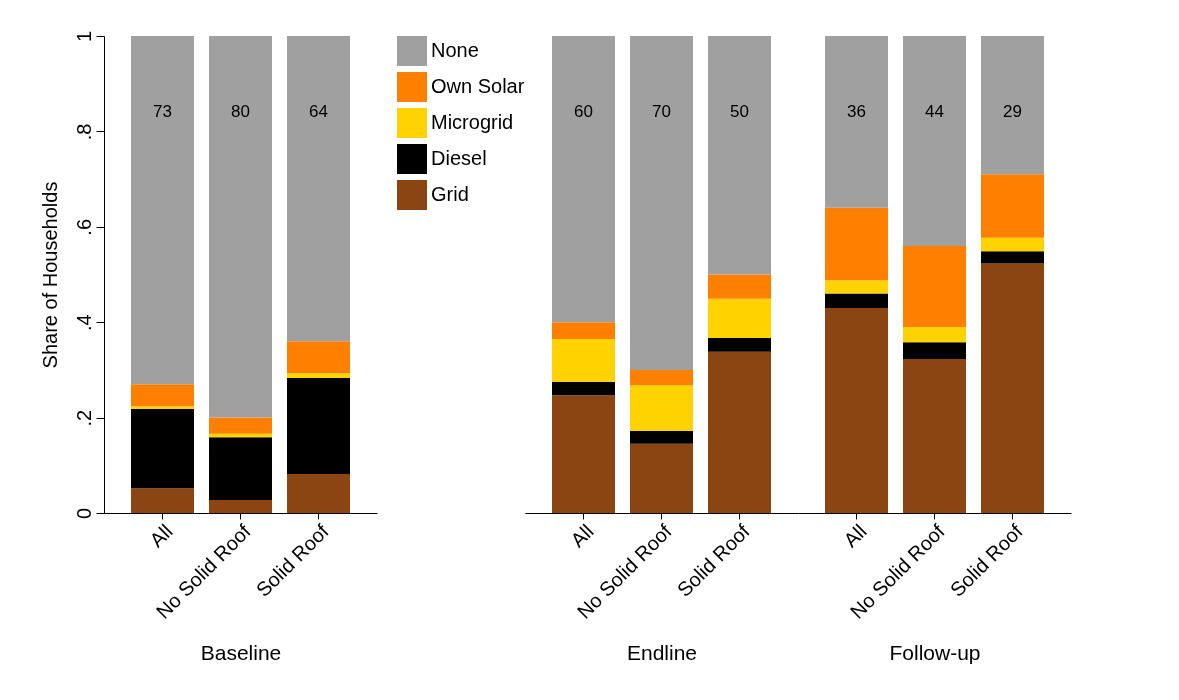  I want to click on annotation: 60, so click(583, 111).